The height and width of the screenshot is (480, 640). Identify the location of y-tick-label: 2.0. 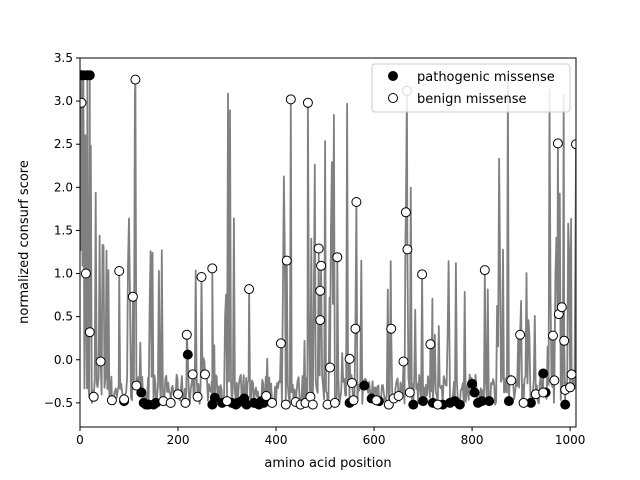
(63, 187).